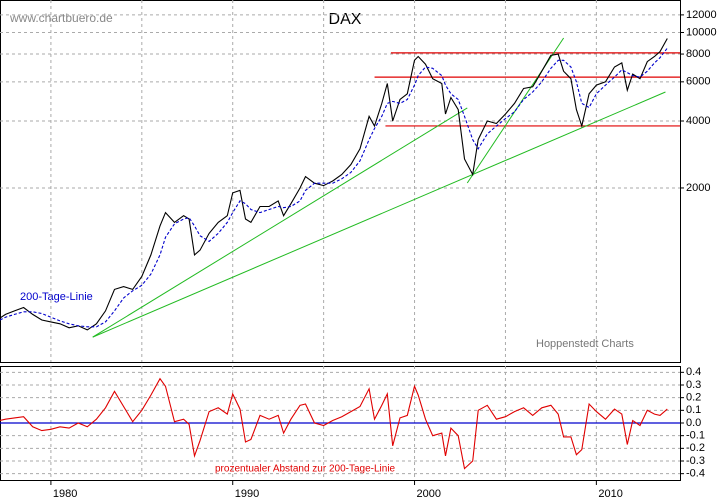 Image resolution: width=723 pixels, height=503 pixels. What do you see at coordinates (305, 469) in the screenshot?
I see `legend-entry: prozentualer Abstand zur 200-Tage-Linie` at bounding box center [305, 469].